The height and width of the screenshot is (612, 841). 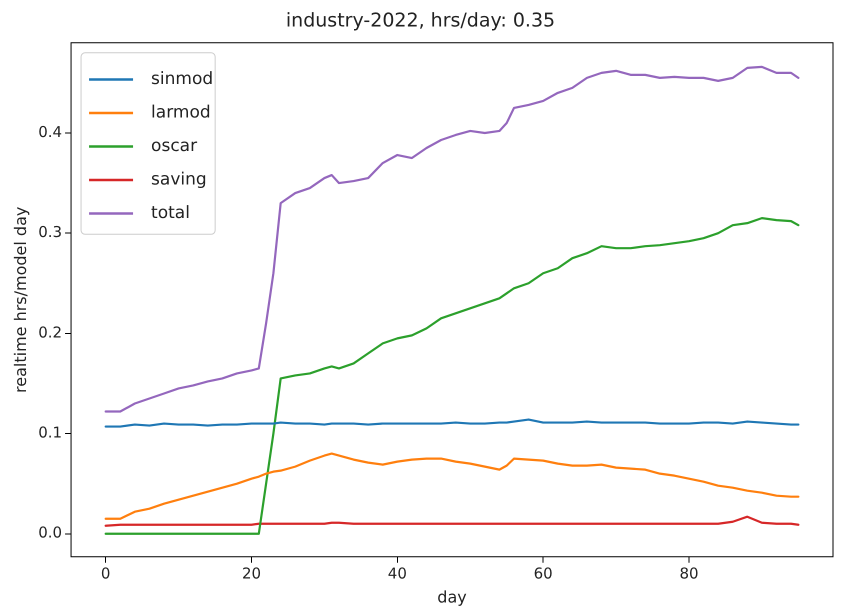 What do you see at coordinates (50, 131) in the screenshot?
I see `y-tick-label: 0.4` at bounding box center [50, 131].